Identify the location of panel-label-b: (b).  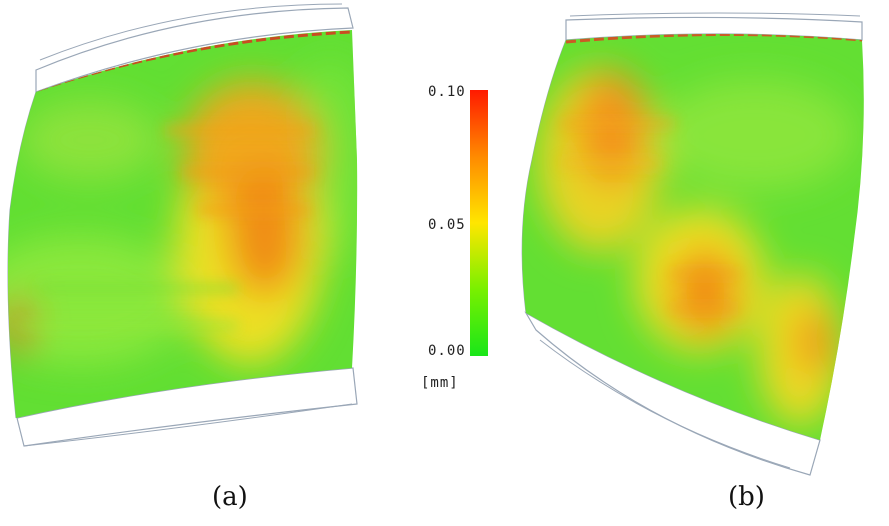
(746, 497).